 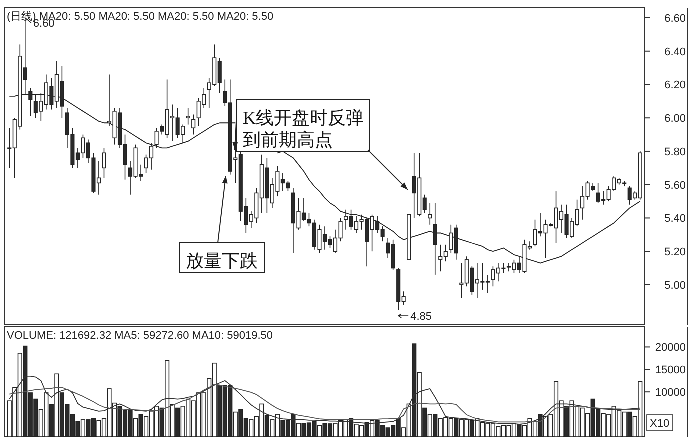 What do you see at coordinates (670, 348) in the screenshot?
I see `y-tick-label: 20000` at bounding box center [670, 348].